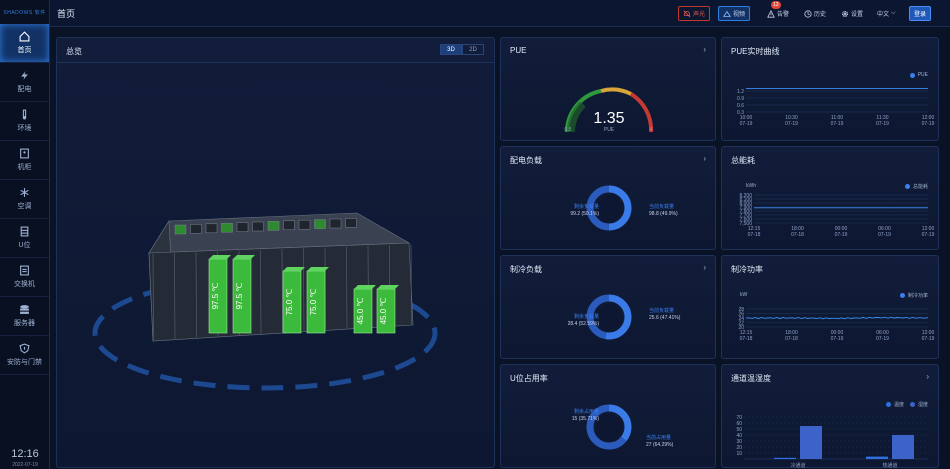 The image size is (950, 469). What do you see at coordinates (586, 207) in the screenshot?
I see `power-left-key: 剩余负载量` at bounding box center [586, 207].